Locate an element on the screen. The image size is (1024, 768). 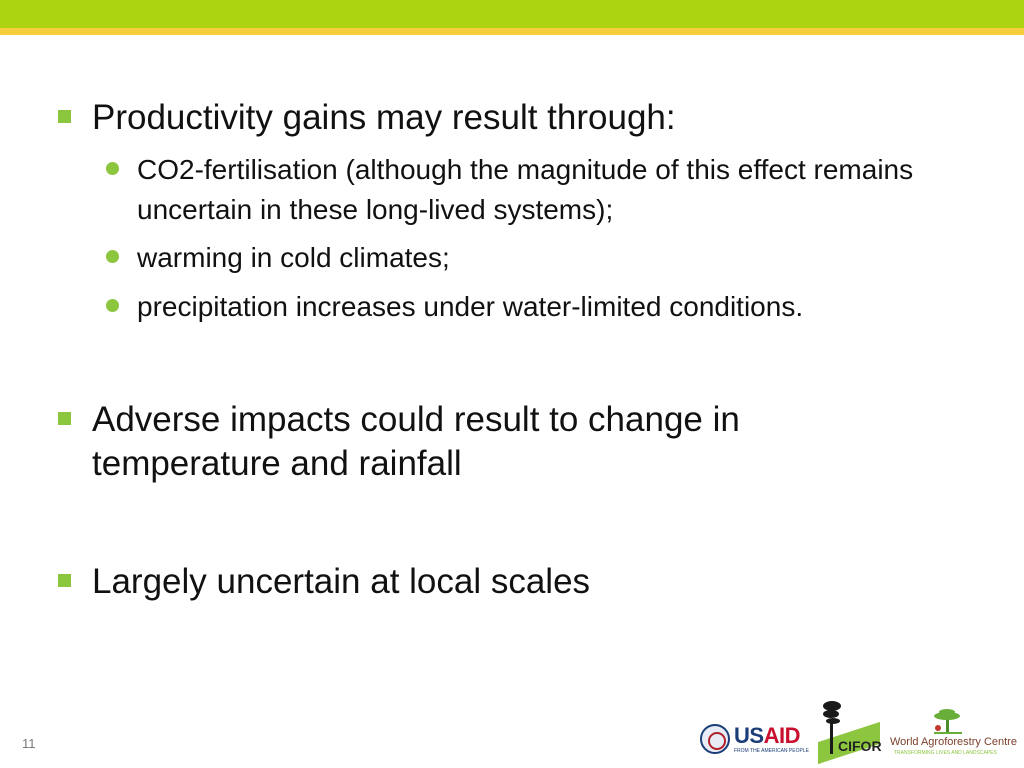
header-accent-stripe is located at coordinates (512, 31).